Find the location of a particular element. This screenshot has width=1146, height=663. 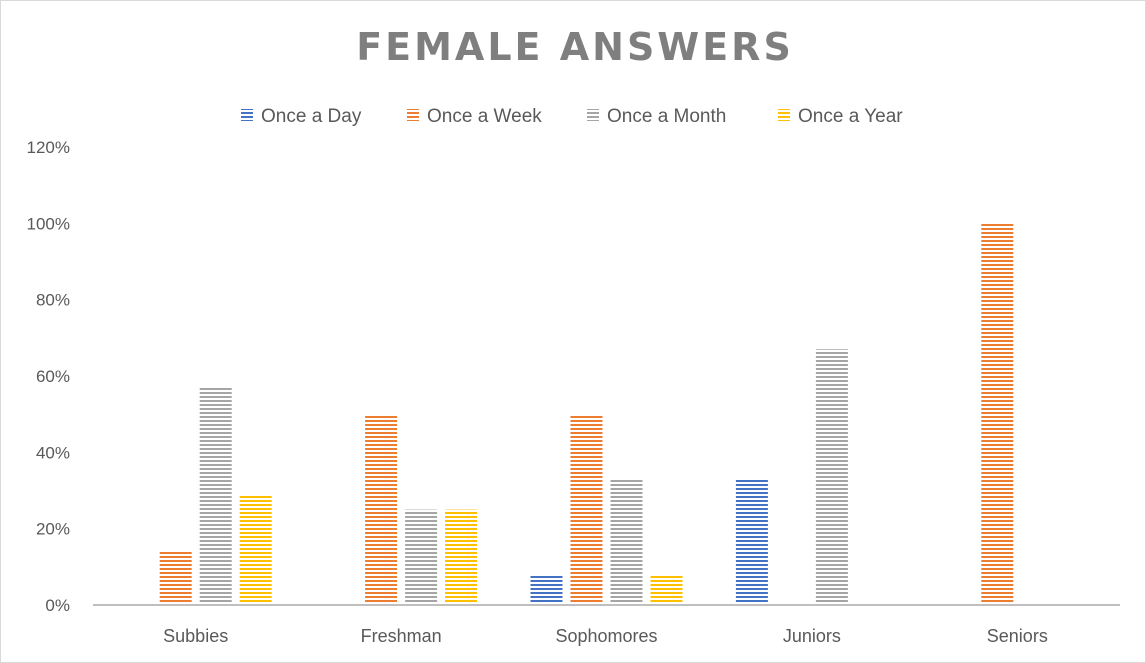

y-tick-label: 20% is located at coordinates (53, 529).